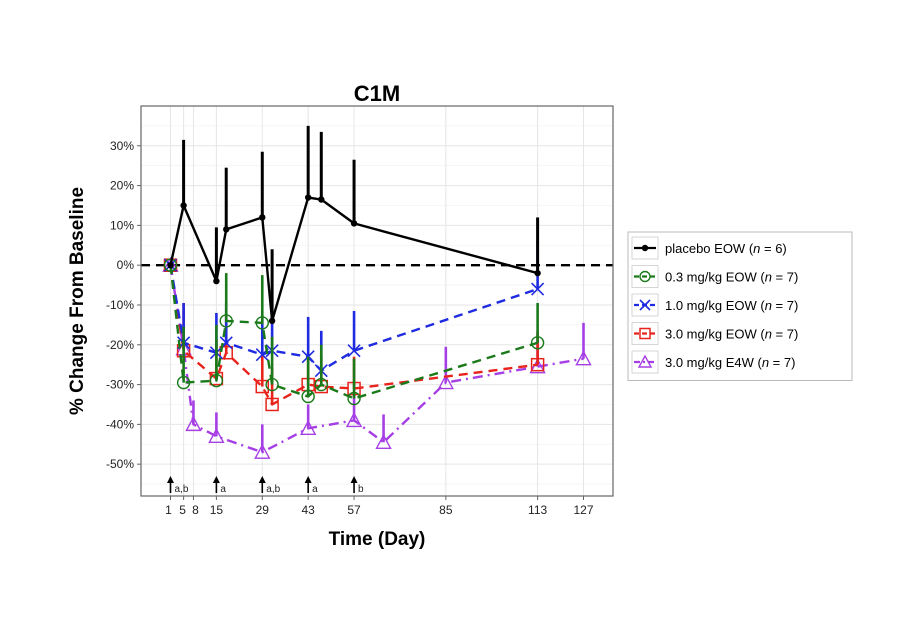 Image resolution: width=900 pixels, height=617 pixels. Describe the element at coordinates (122, 225) in the screenshot. I see `y-tick-label: 10%` at that location.